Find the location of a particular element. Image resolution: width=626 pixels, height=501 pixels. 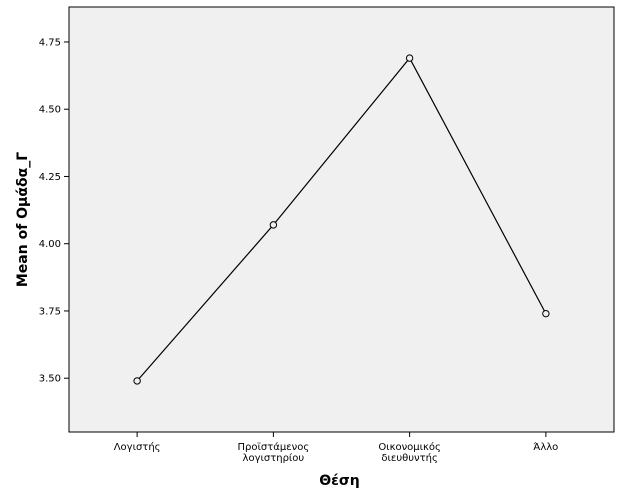

y-tick-label: 4.75 is located at coordinates (50, 42).